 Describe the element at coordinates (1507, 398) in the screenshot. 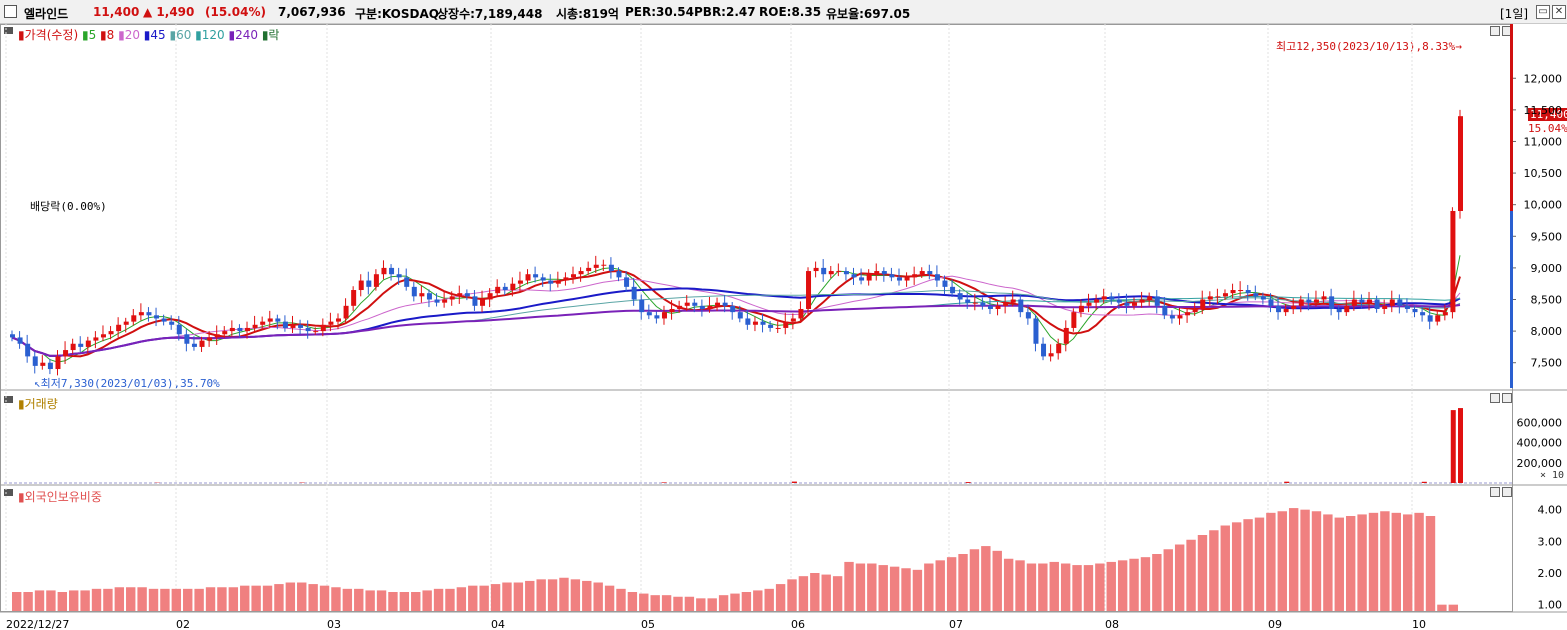

I see `volume-panel-close-icon` at that location.